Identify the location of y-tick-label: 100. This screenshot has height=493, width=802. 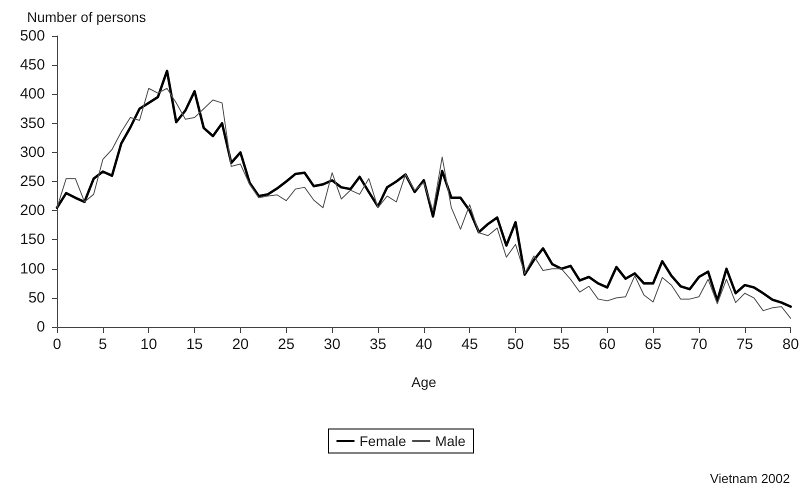
(32, 269).